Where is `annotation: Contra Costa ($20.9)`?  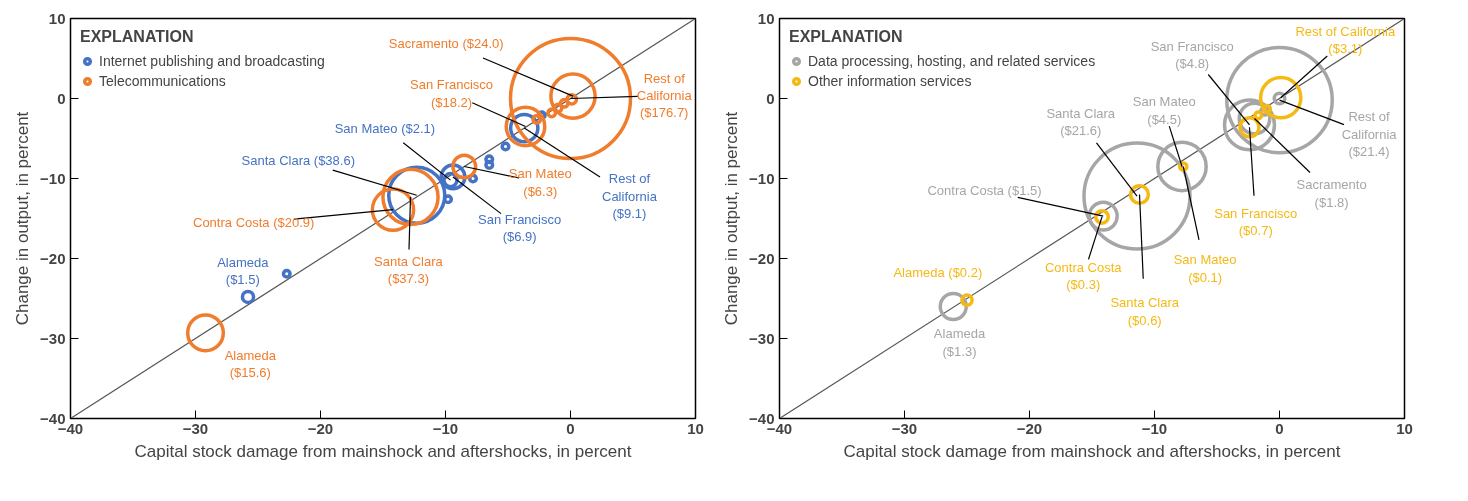
annotation: Contra Costa ($20.9) is located at coordinates (254, 223).